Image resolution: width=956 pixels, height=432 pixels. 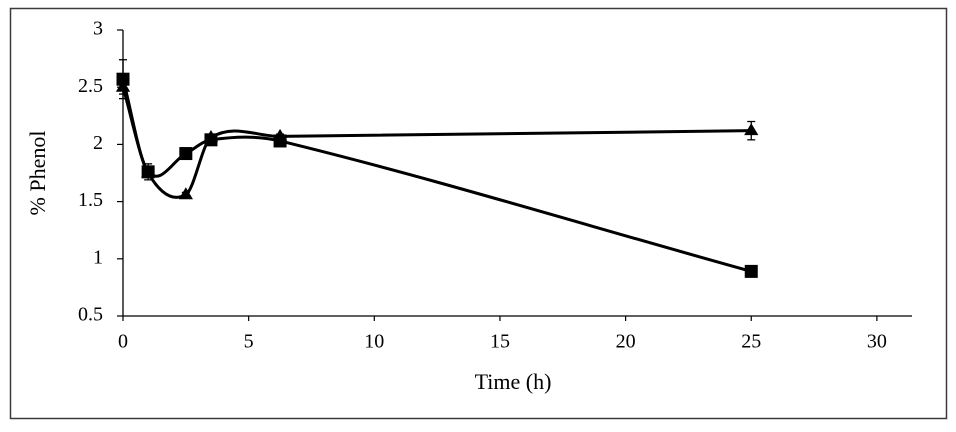 What do you see at coordinates (90, 315) in the screenshot?
I see `y-tick-label: 0.5` at bounding box center [90, 315].